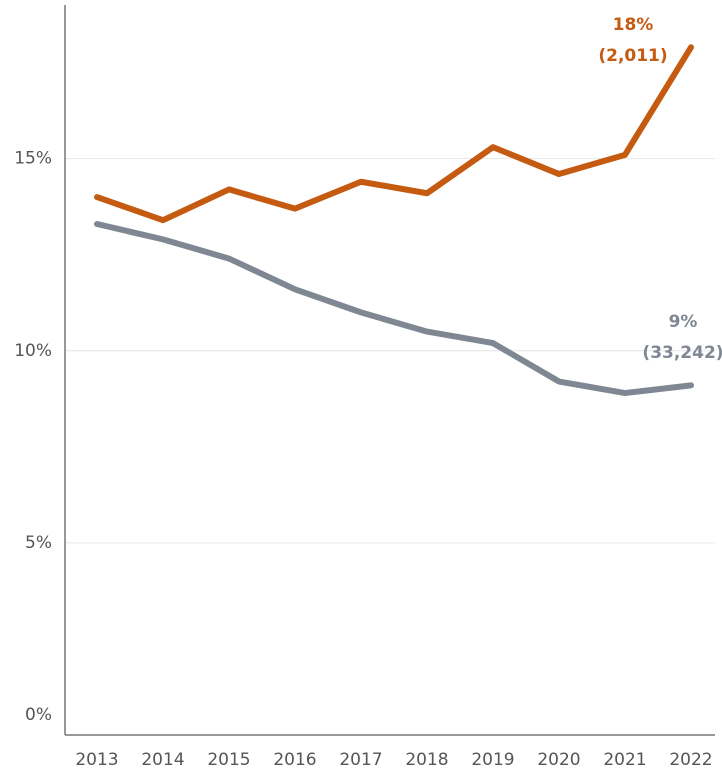 The image size is (722, 775). Describe the element at coordinates (38, 543) in the screenshot. I see `y-tick-label: 5%` at that location.